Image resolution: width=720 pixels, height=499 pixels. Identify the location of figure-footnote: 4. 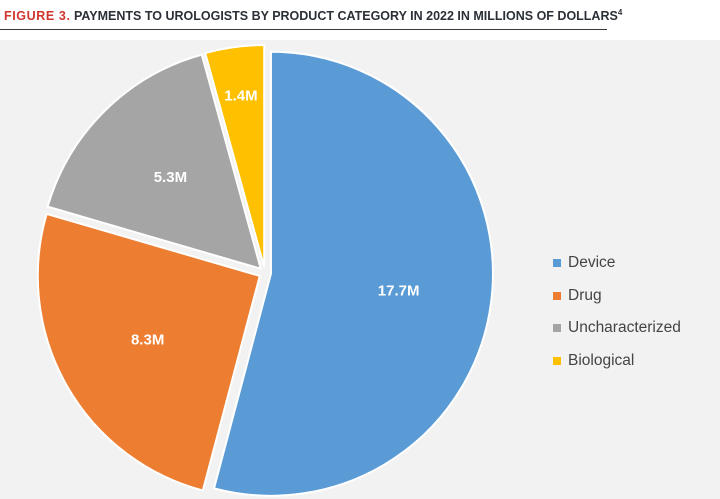
(620, 12).